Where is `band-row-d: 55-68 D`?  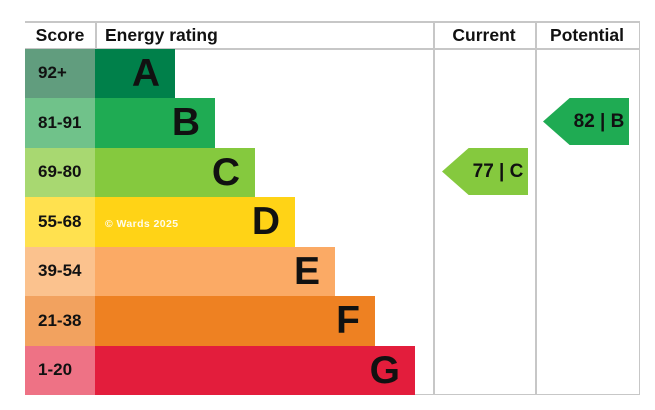
band-row-d: 55-68 D is located at coordinates (332, 222).